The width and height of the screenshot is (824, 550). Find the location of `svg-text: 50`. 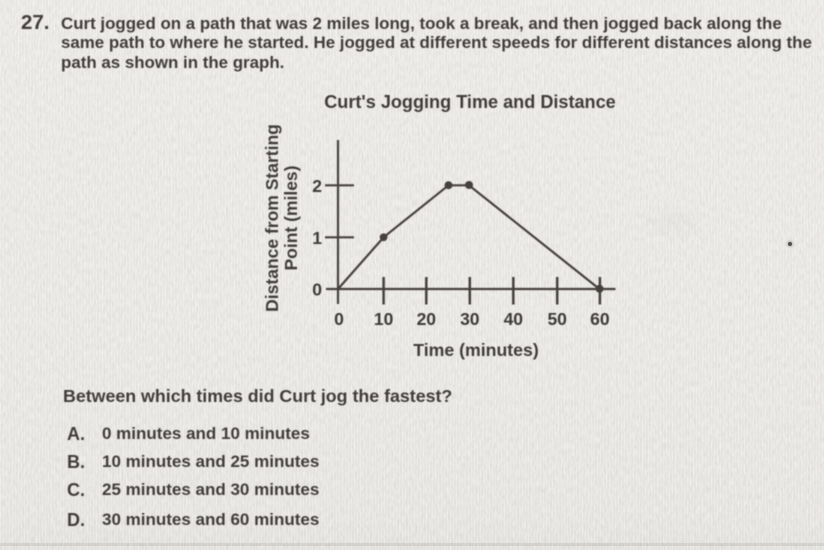

svg-text: 50 is located at coordinates (557, 319).